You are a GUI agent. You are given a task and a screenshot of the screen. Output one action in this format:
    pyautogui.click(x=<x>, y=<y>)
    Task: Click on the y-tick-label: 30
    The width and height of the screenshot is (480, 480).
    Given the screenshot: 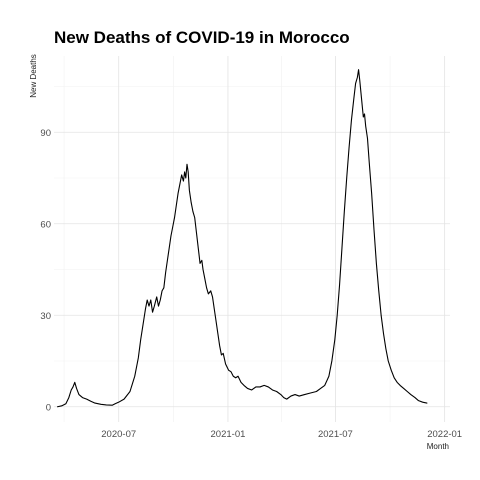 What is the action you would take?
    pyautogui.click(x=45, y=316)
    